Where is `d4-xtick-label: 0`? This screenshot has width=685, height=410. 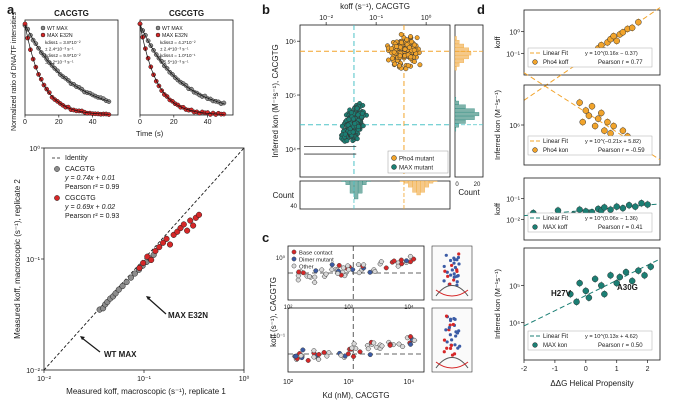 d4-xtick-label: 0 is located at coordinates (586, 369).